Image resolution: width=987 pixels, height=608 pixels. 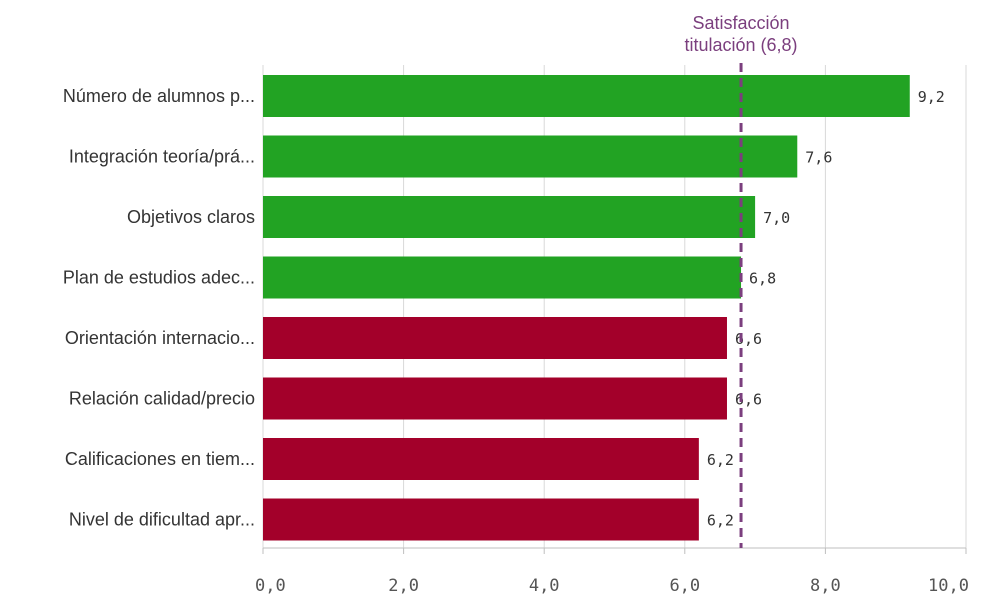 What do you see at coordinates (741, 23) in the screenshot?
I see `reference-line-label: Satisfacción` at bounding box center [741, 23].